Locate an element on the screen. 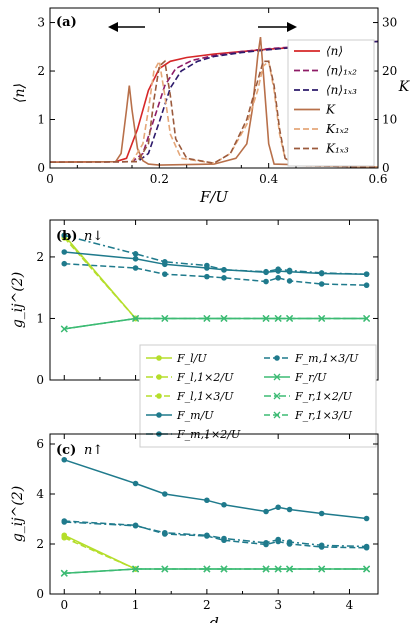  series-panel-c-3-line is located at coordinates (215, 489).